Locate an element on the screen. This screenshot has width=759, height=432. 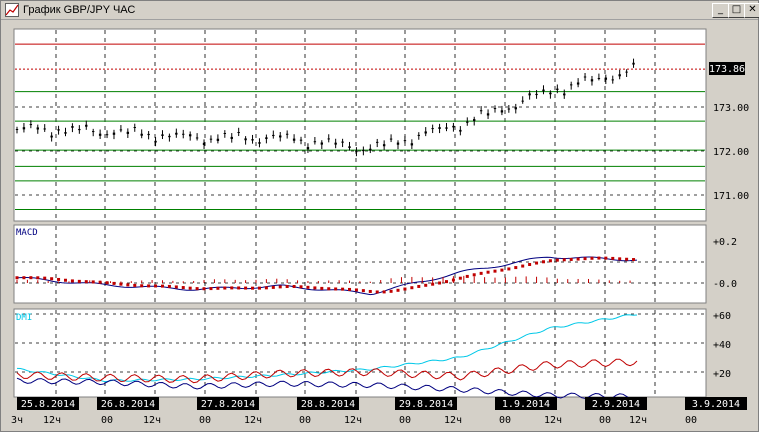
price-tick-label: 171.00 is located at coordinates (731, 196).